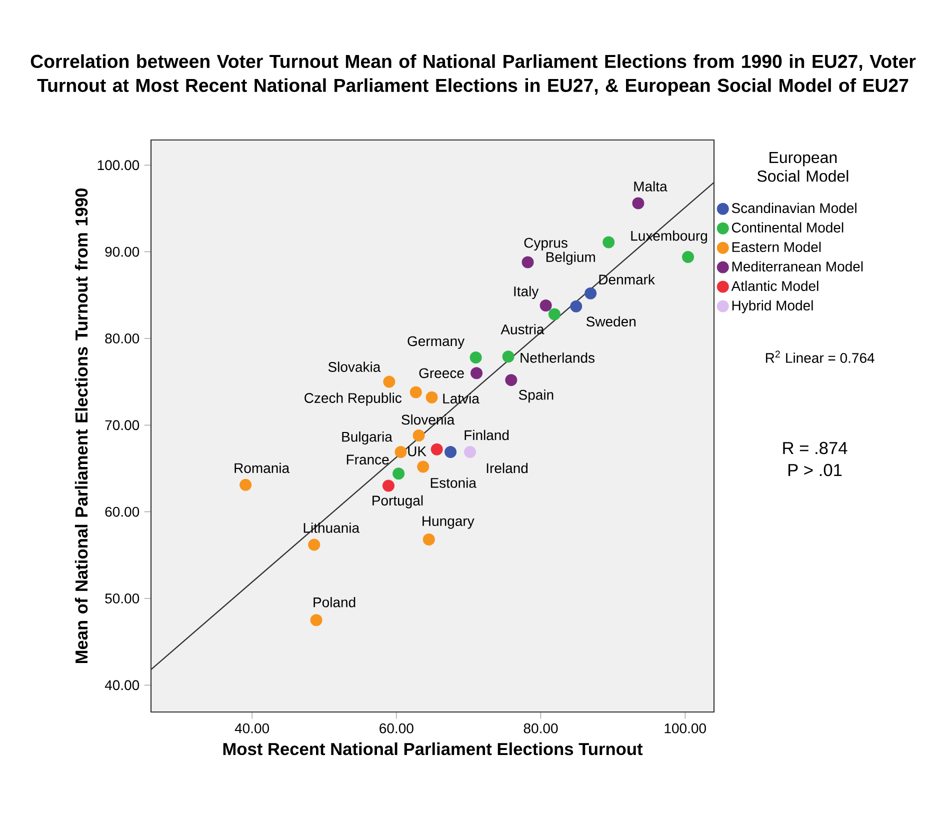 This screenshot has width=938, height=818. I want to click on chart-title: Correlation between Voter Turnout Mean of National Parliament Elections from 1990 in EU27, Voter Turnout at Most Recent National Parliament Elections in EU27, & European Social Model of EU27, so click(473, 75).